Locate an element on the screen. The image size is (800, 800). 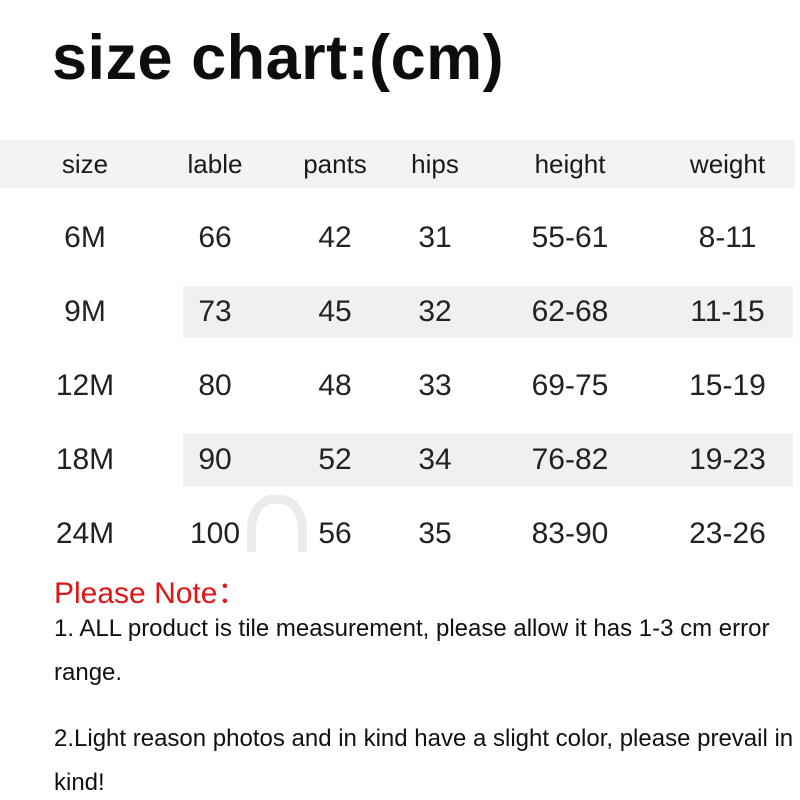
table-cell: 15-19 is located at coordinates (727, 385).